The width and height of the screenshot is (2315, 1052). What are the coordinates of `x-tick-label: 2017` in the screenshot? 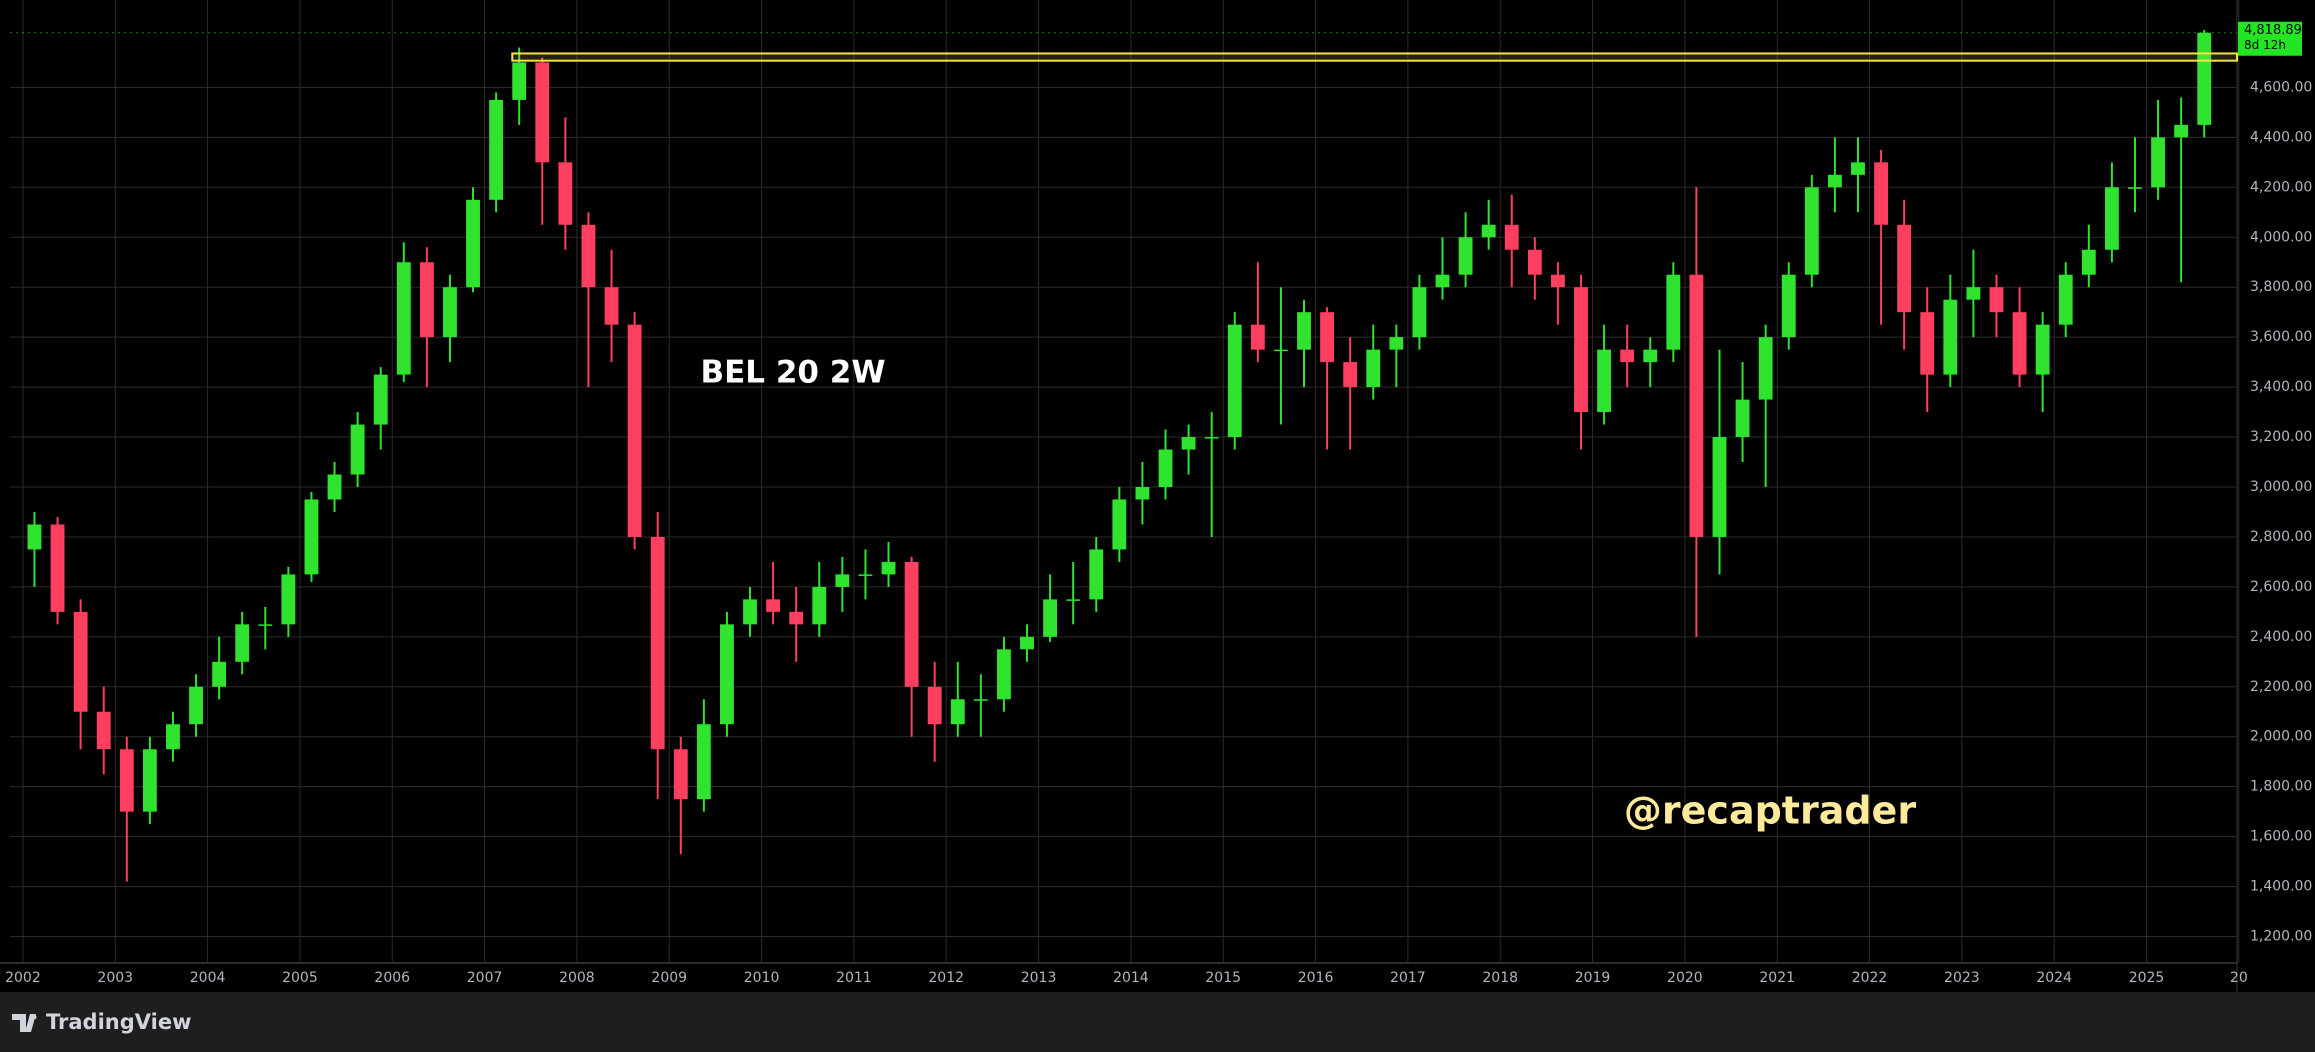 It's located at (1408, 978).